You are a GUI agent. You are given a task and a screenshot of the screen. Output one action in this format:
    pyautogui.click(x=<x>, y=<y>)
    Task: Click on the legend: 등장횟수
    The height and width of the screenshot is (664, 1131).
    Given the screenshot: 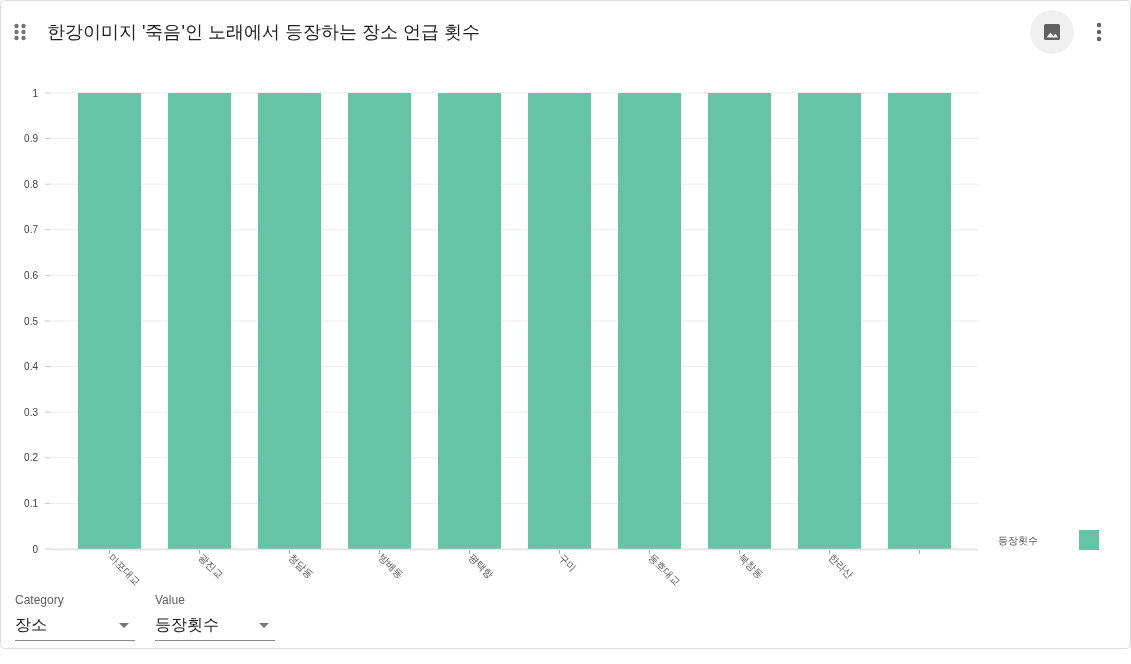 What is the action you would take?
    pyautogui.click(x=1048, y=540)
    